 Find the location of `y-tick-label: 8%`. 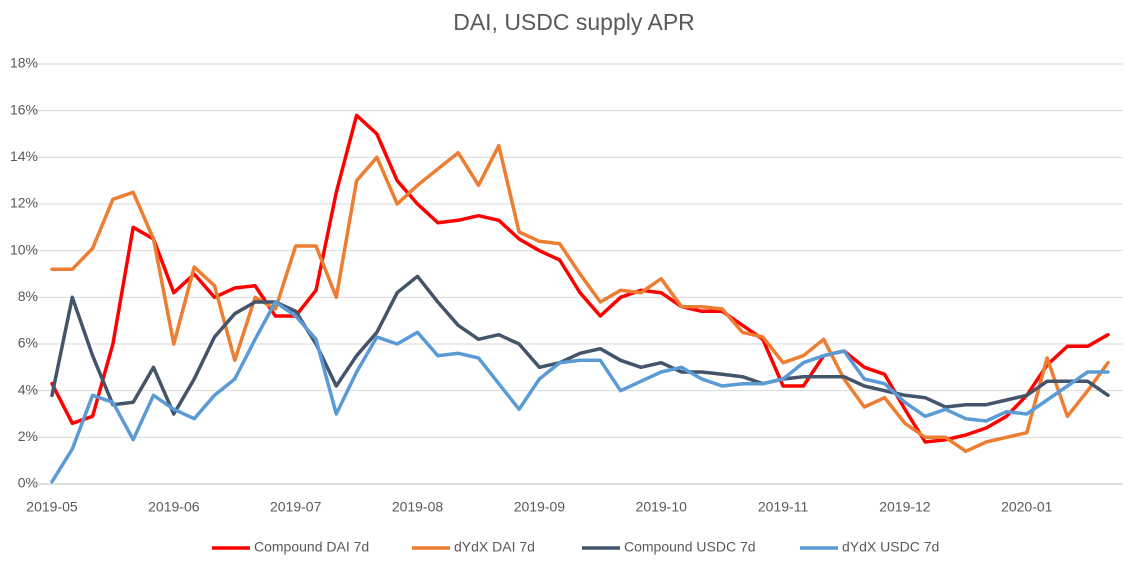

y-tick-label: 8% is located at coordinates (28, 296).